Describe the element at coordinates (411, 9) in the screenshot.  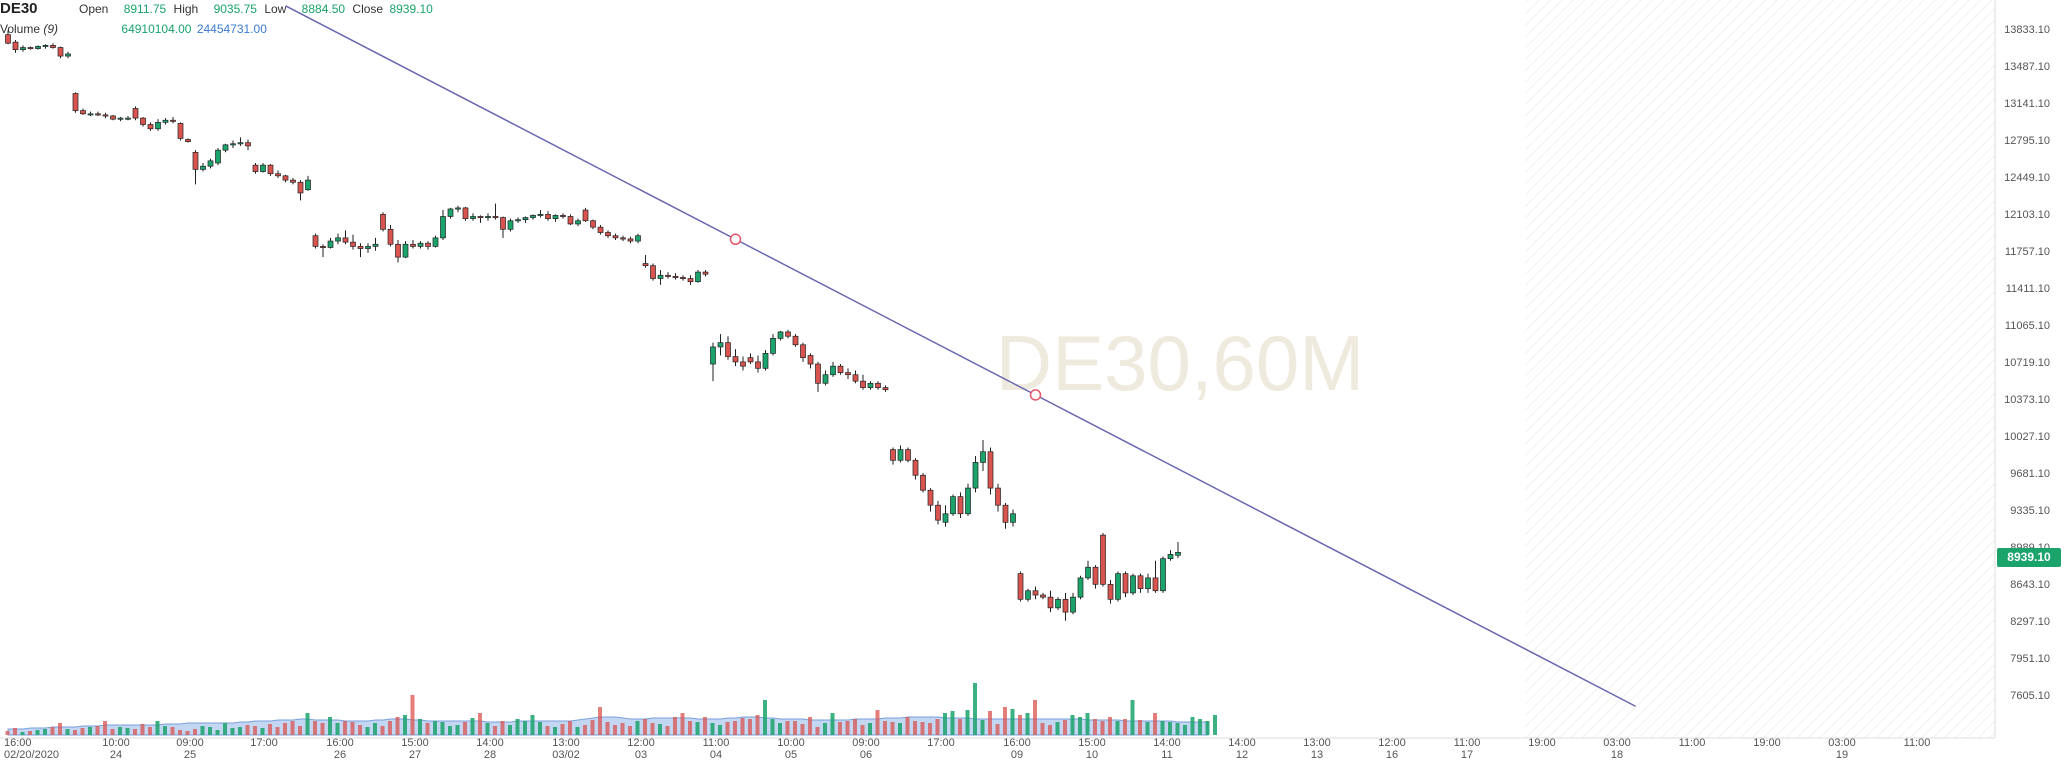
I see `close-value: 8939.10` at that location.